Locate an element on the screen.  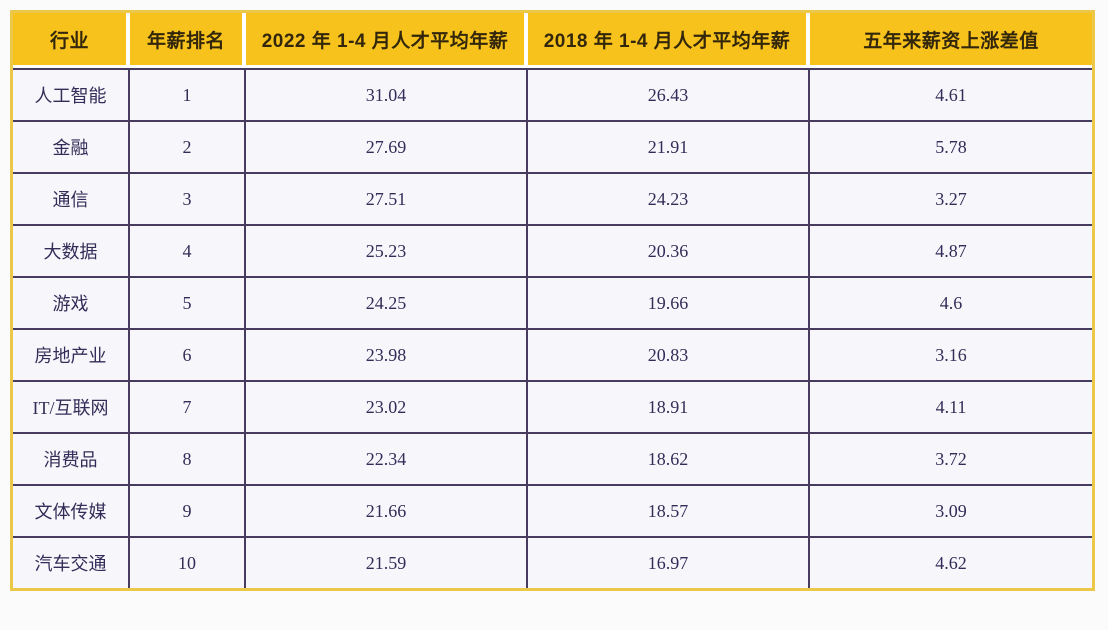
industry-cell: 通信 is located at coordinates (71, 198).